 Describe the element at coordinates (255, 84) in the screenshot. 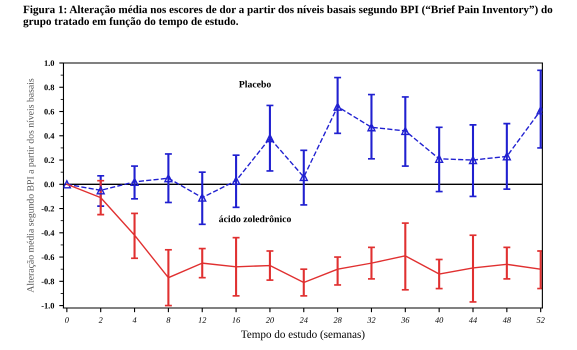

I see `annotation: Placebo` at that location.